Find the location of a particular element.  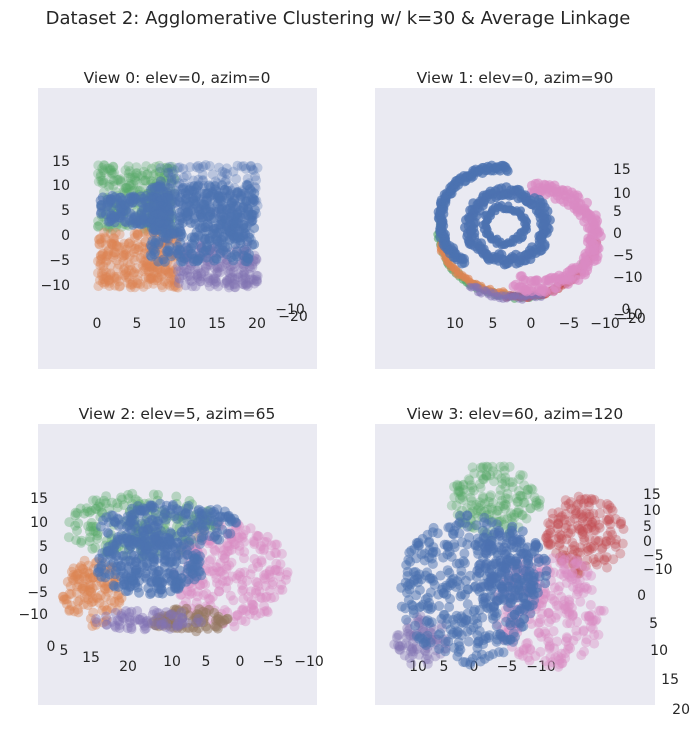

panel-2-depth-tick-label: 15 is located at coordinates (91, 658).